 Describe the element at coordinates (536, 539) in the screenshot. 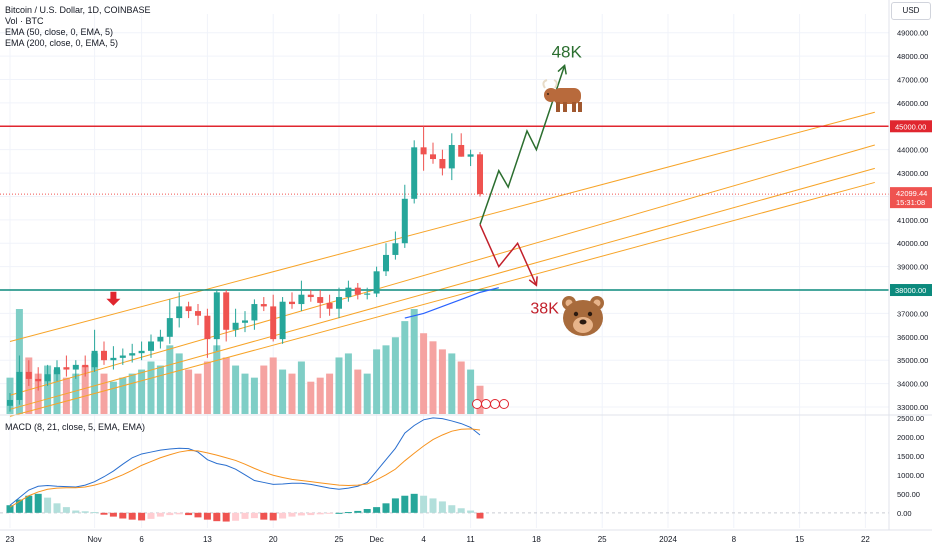

I see `time-tick-label: 18` at that location.